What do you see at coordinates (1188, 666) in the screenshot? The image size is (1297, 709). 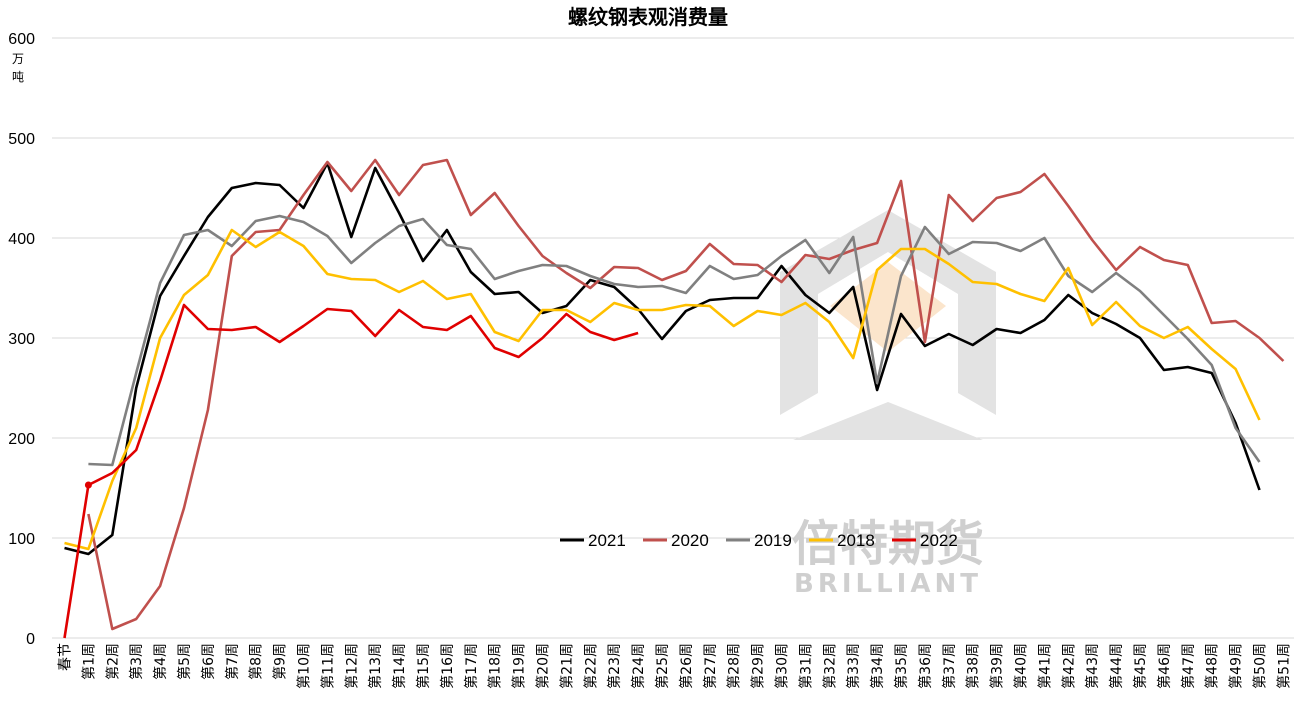 I see `x-tick-label: 第47周` at bounding box center [1188, 666].